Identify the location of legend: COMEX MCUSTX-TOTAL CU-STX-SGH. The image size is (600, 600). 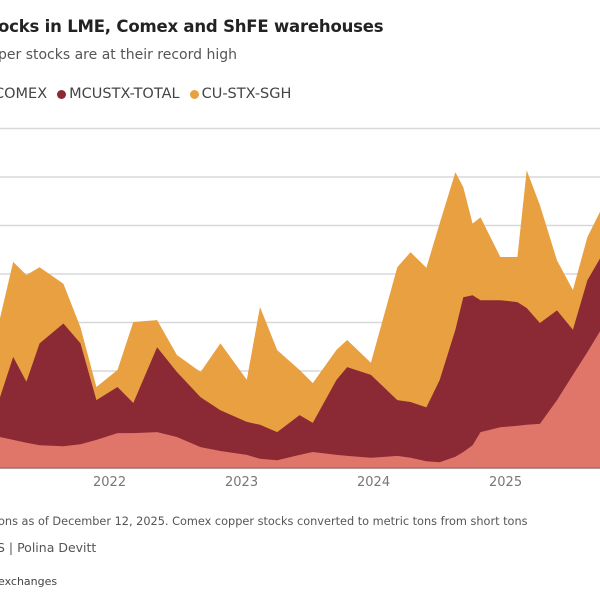
(145, 94).